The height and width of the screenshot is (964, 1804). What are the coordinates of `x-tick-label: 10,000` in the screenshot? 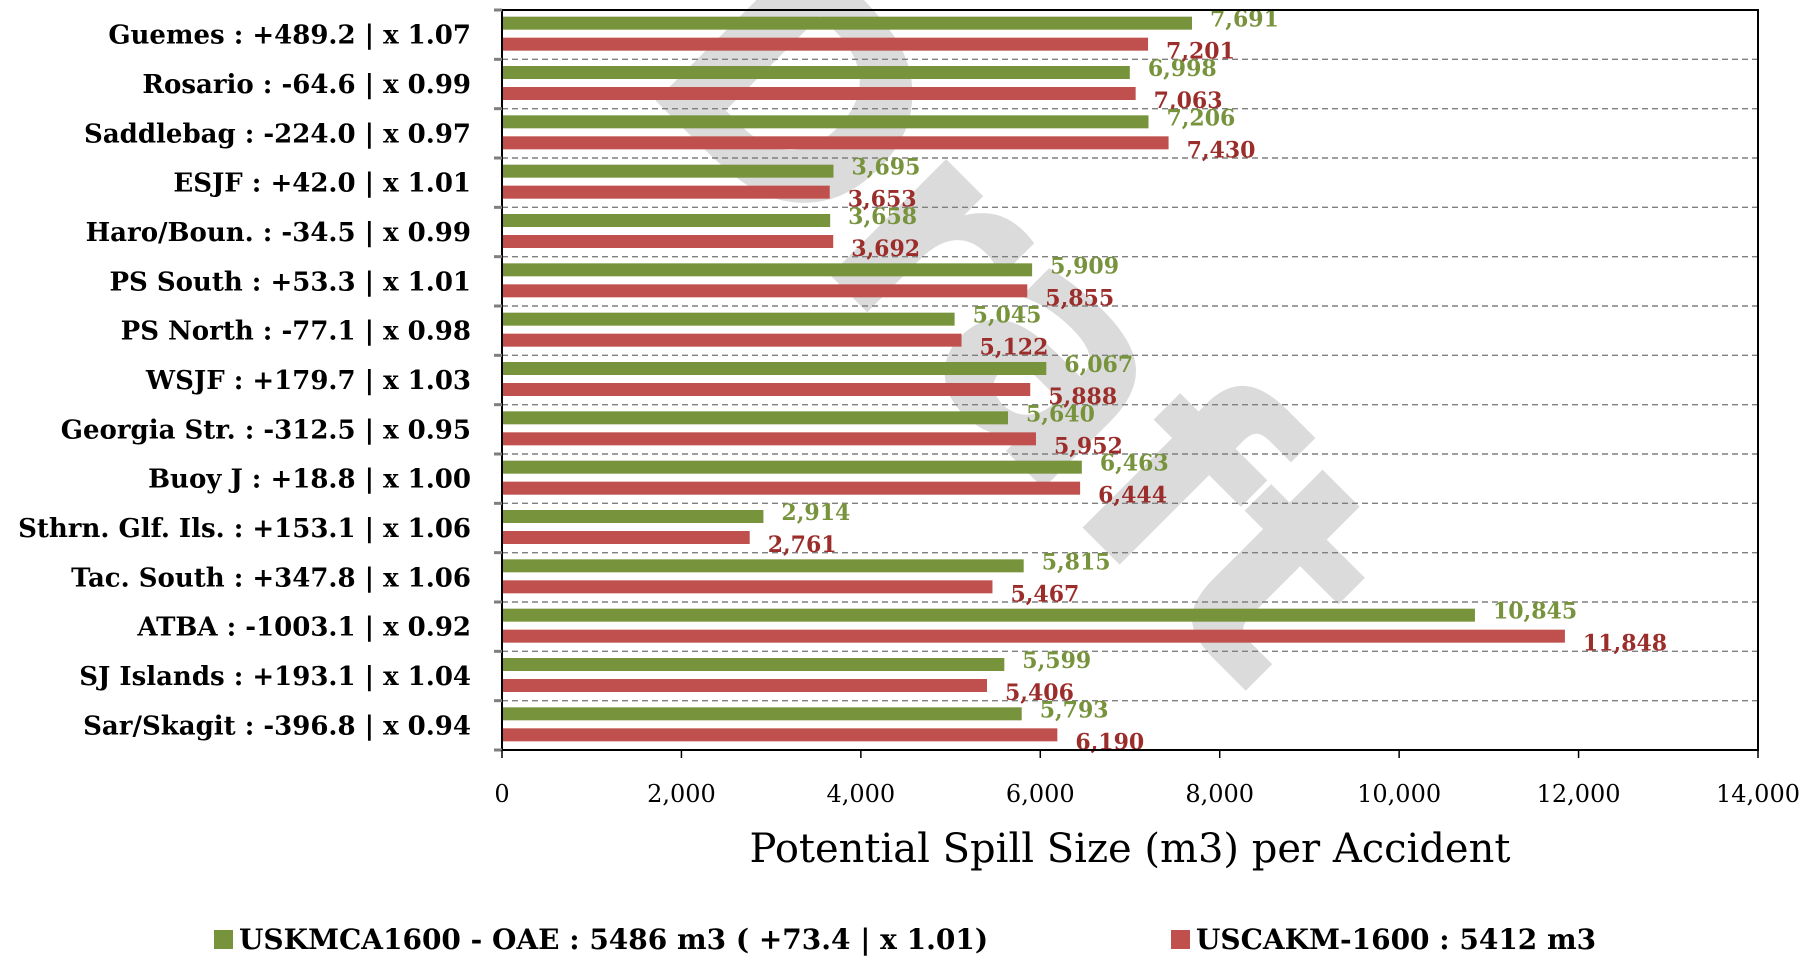 It's located at (1399, 794).